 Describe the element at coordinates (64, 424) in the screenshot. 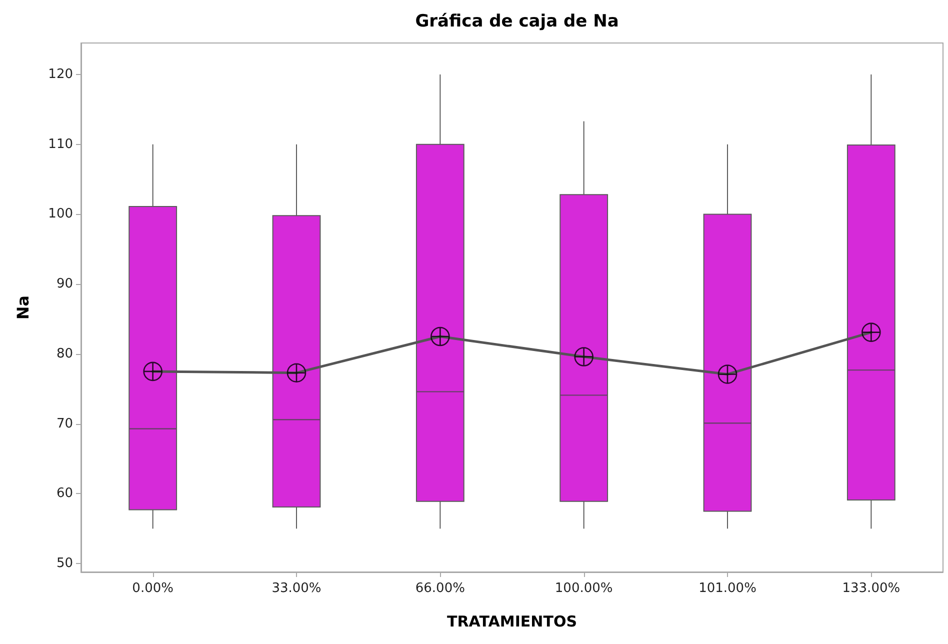

I see `y-tick-label: 70` at that location.